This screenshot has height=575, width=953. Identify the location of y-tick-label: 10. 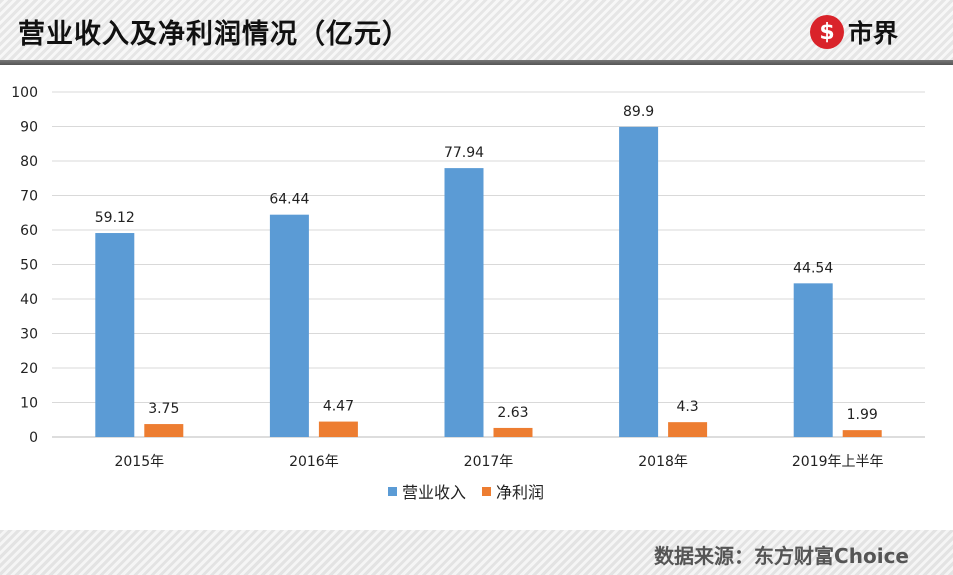
(29, 404).